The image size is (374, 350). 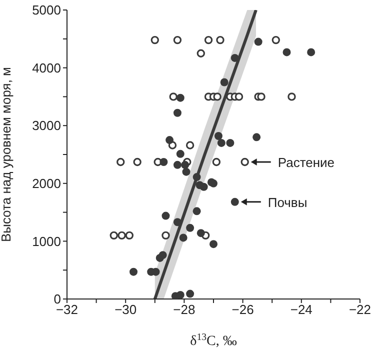 What do you see at coordinates (301, 310) in the screenshot?
I see `x-tick-label: −24` at bounding box center [301, 310].